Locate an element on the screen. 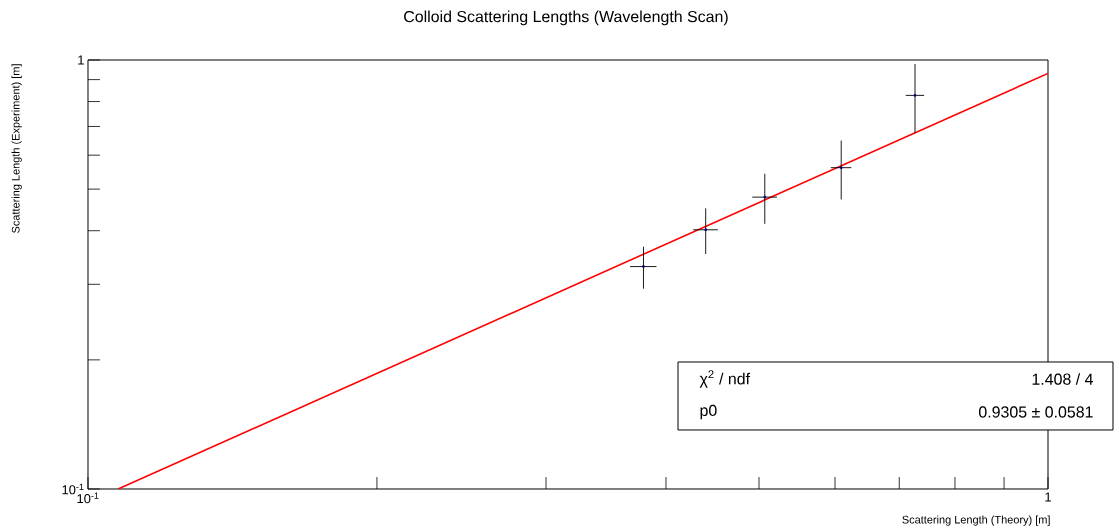  chart-title: Colloid Scattering Lengths (Wavelength Scan) is located at coordinates (566, 18).